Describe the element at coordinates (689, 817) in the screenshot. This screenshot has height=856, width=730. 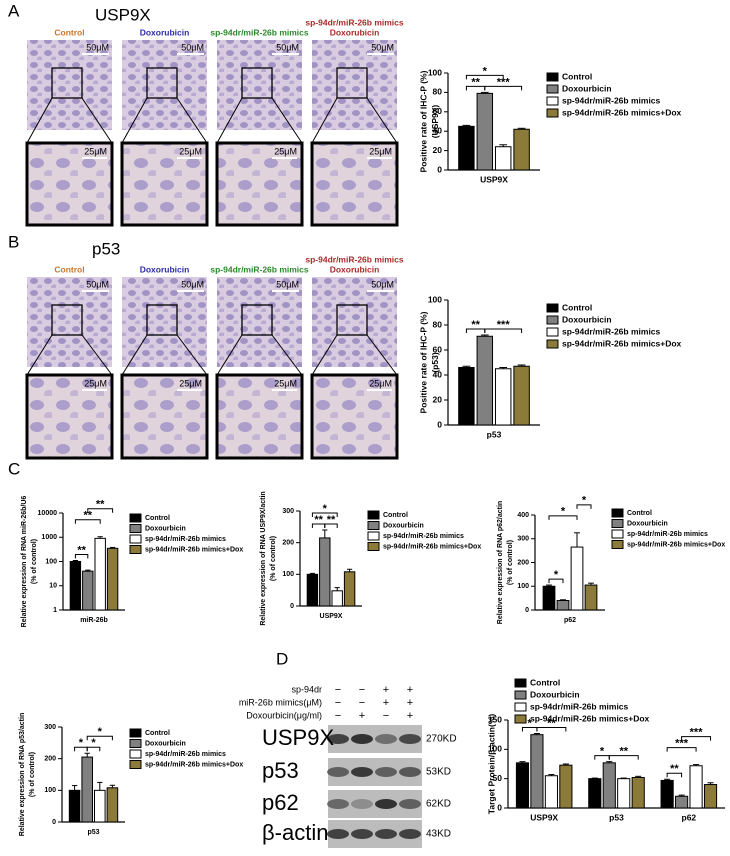
I see `x-tick-label: p62` at that location.